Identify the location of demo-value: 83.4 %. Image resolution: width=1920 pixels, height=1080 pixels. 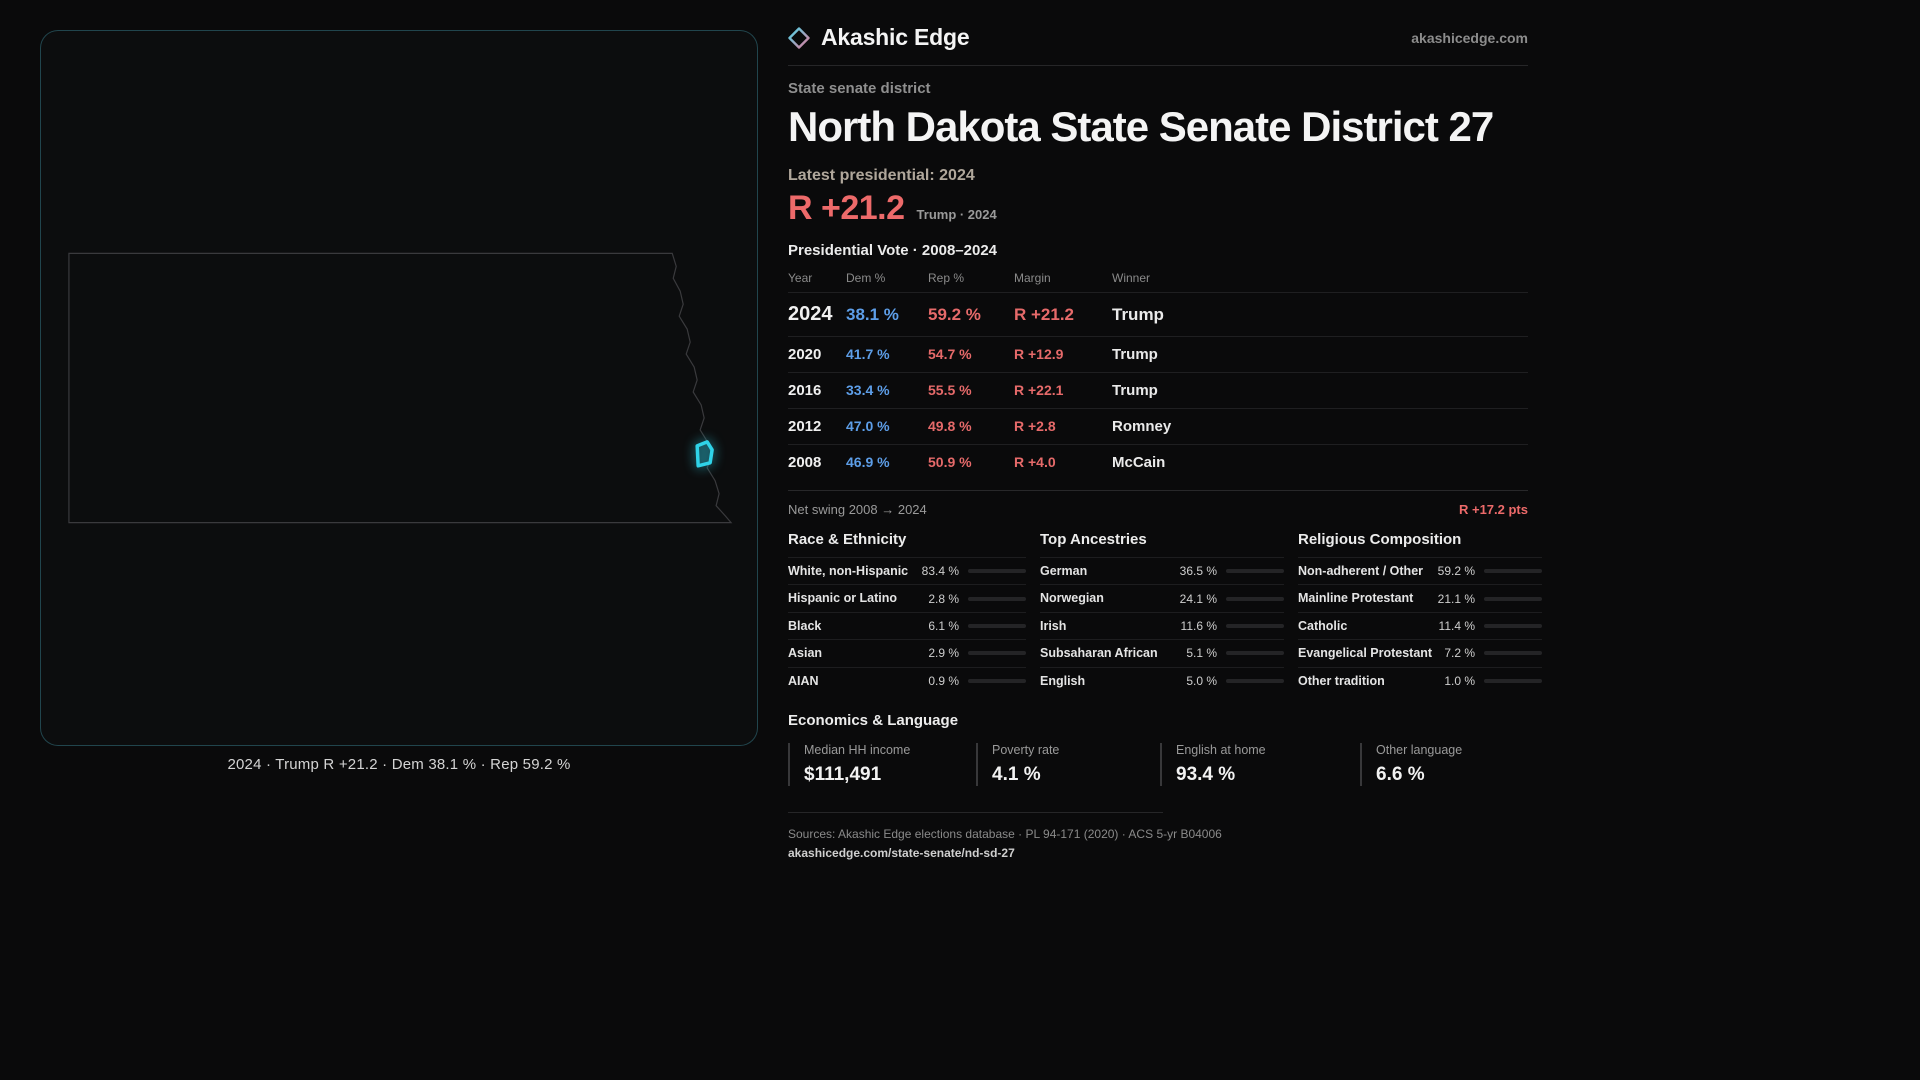
(940, 571).